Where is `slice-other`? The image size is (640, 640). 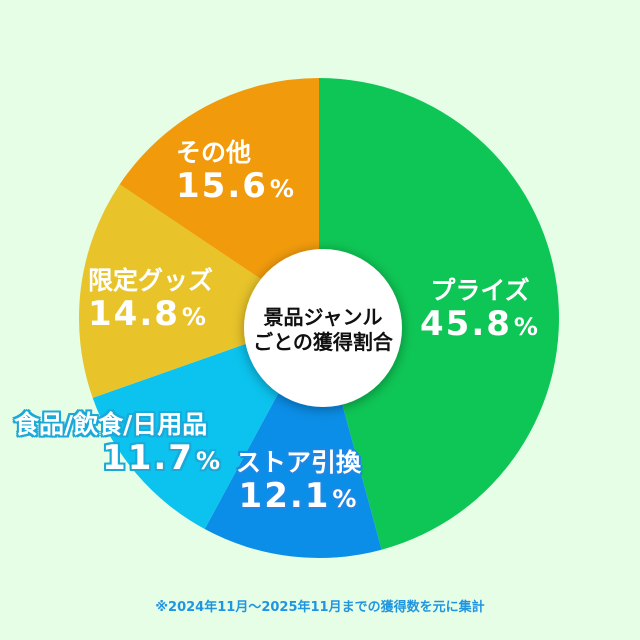 slice-other is located at coordinates (219, 198).